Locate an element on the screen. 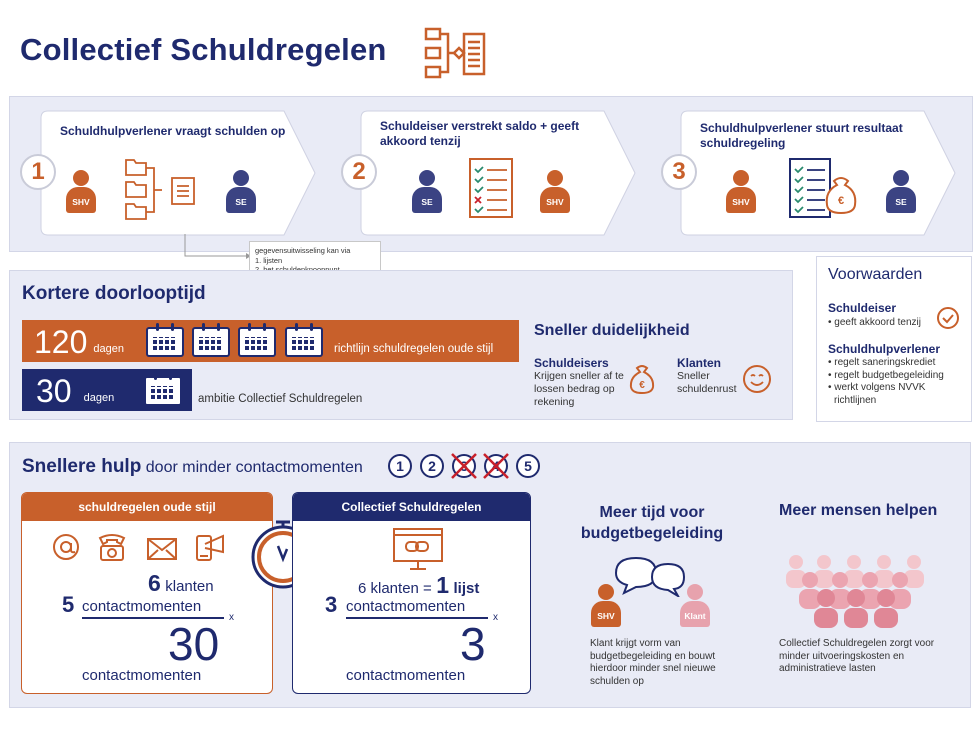  contact-circle: 5 is located at coordinates (528, 466).